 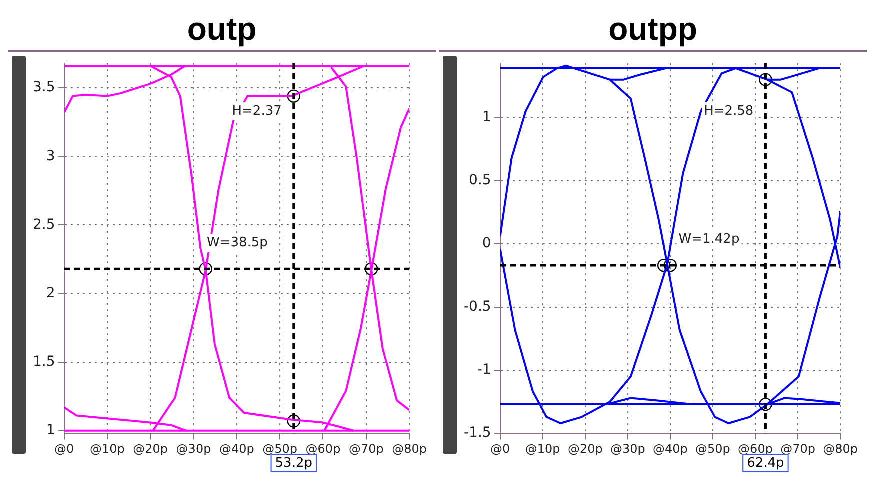 I want to click on ref-line-label: 62.4p, so click(x=765, y=463).